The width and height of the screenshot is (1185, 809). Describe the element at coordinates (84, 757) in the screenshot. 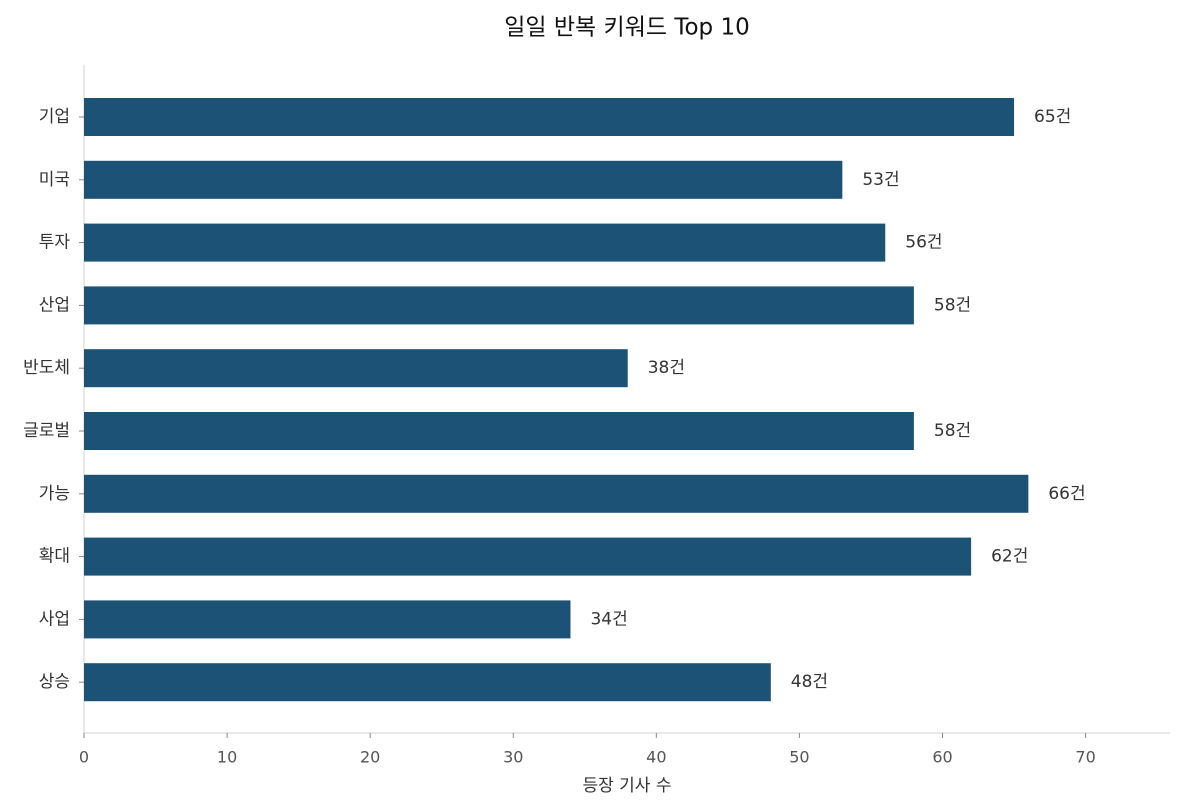

I see `x-tick-label: 0` at that location.